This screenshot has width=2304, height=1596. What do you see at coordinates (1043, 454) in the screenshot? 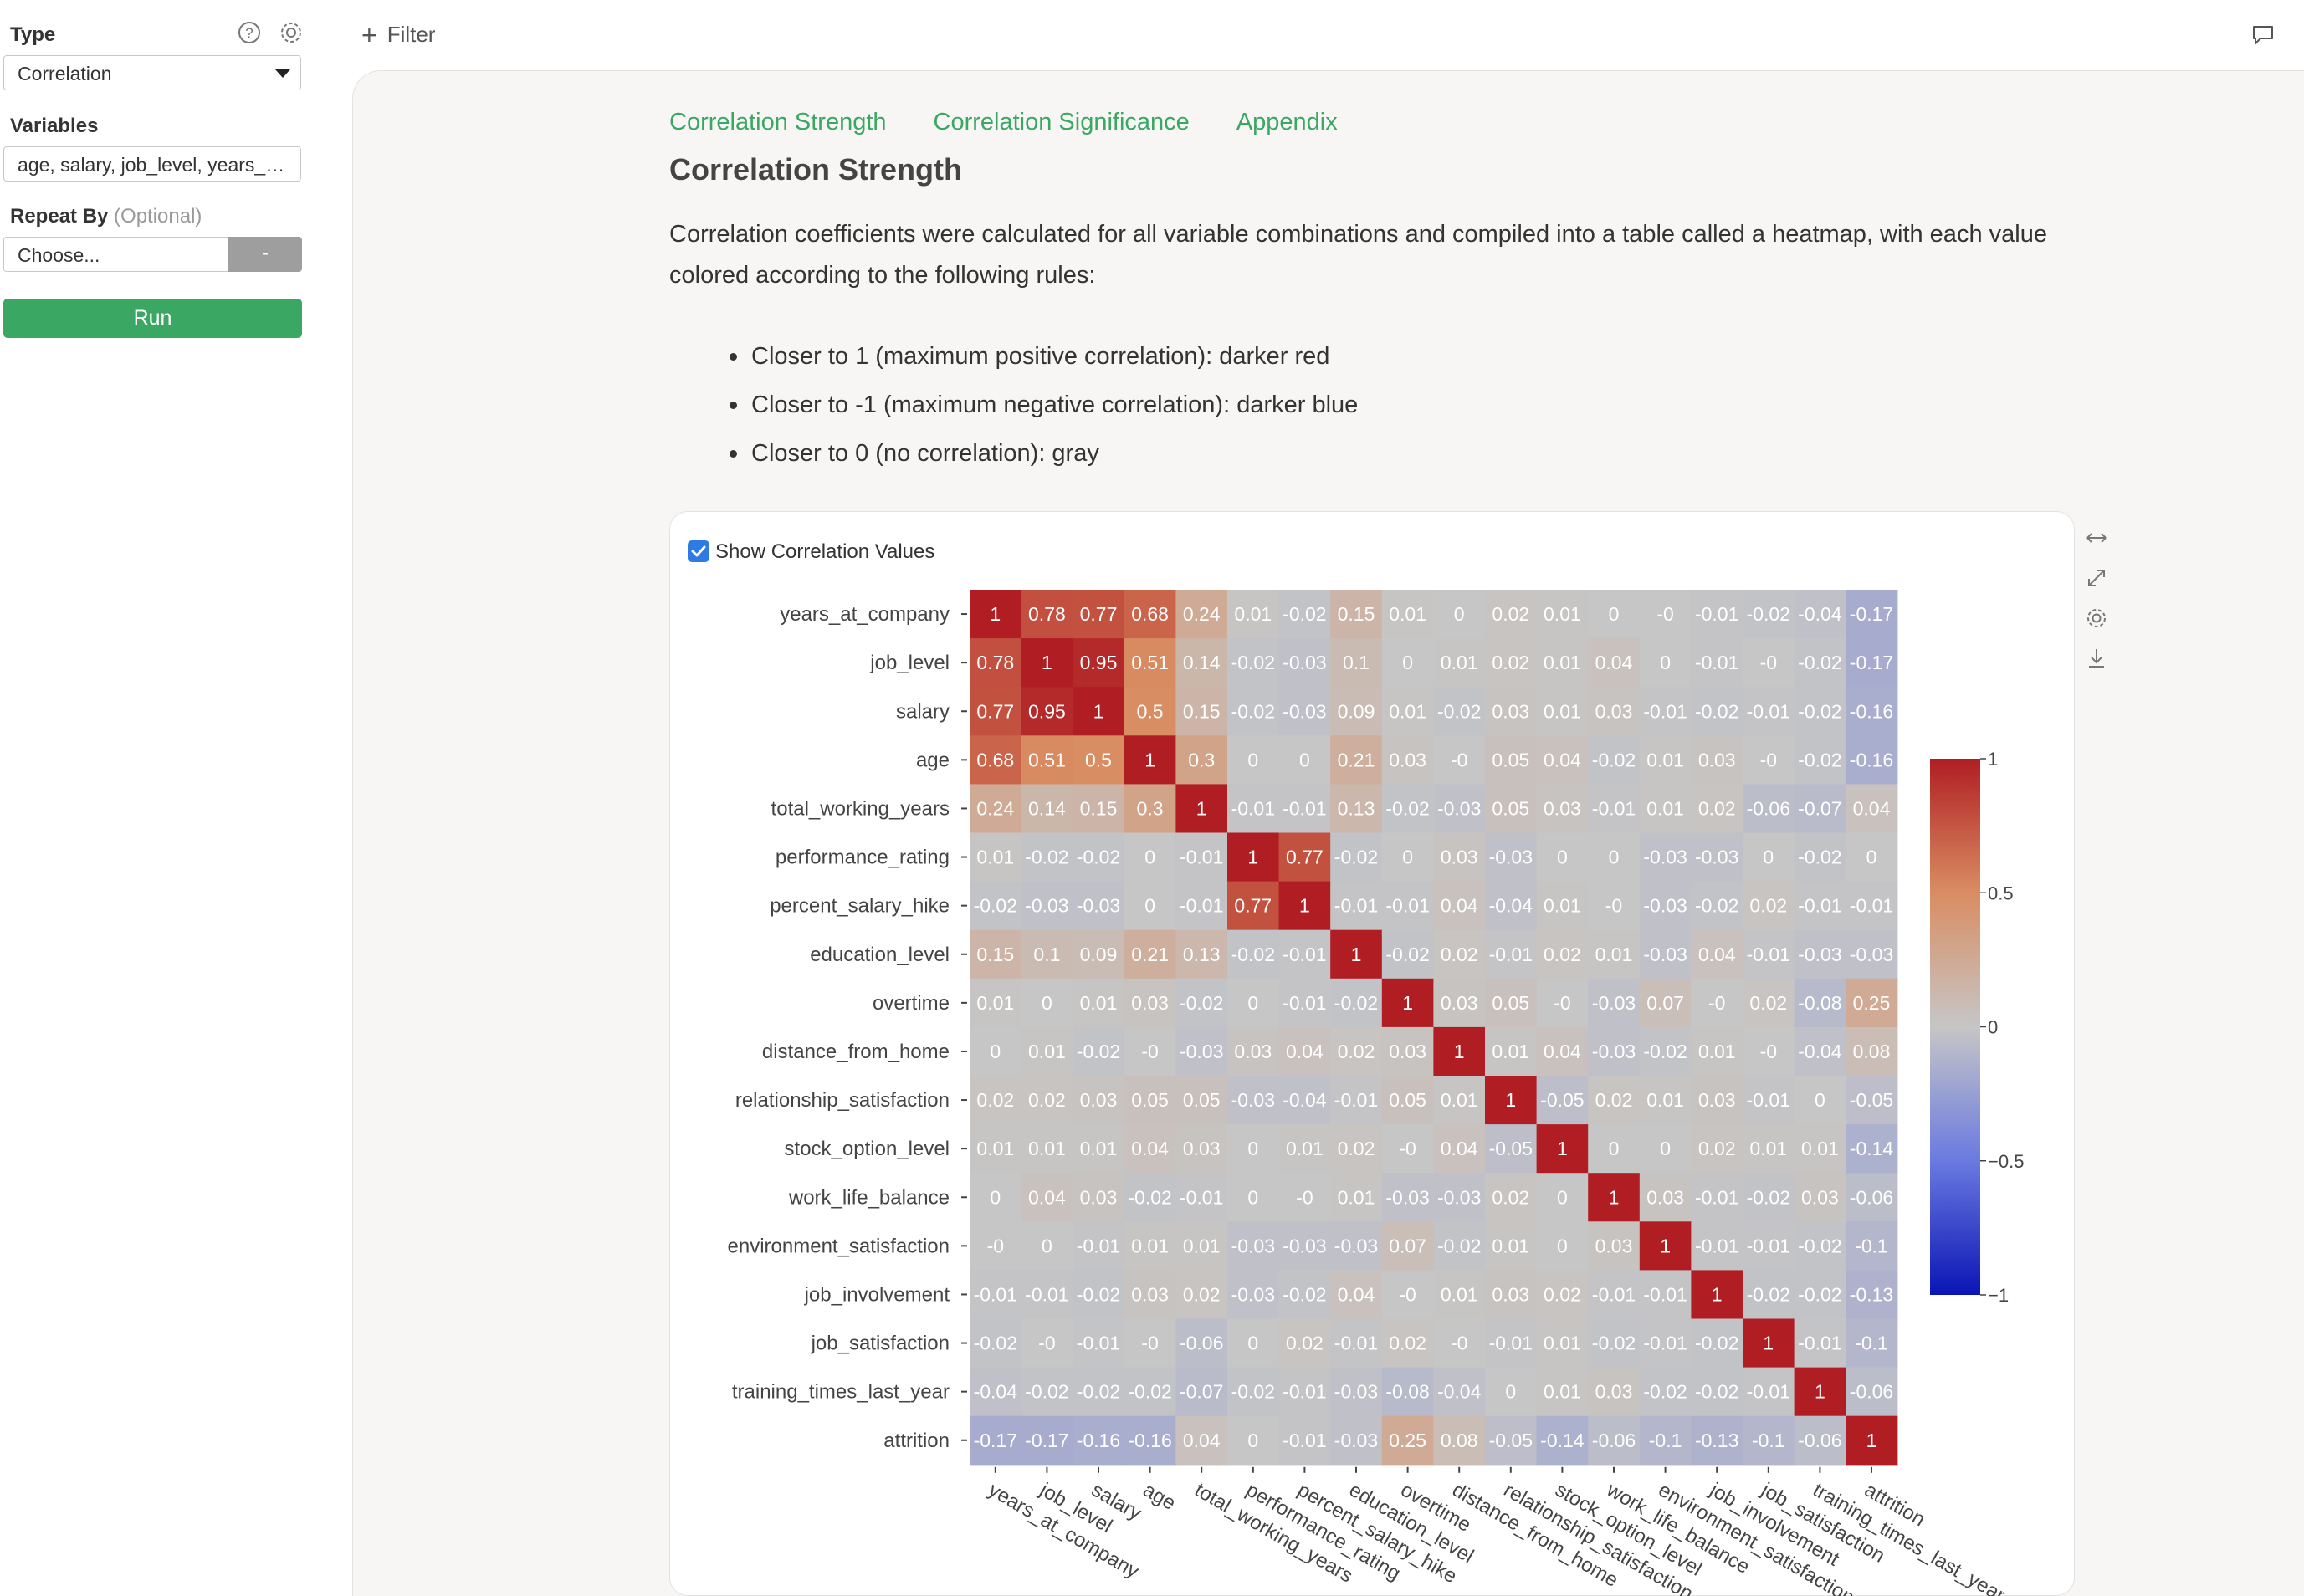
I see `rule-item: Closer to 0 (no correlation): gray` at bounding box center [1043, 454].